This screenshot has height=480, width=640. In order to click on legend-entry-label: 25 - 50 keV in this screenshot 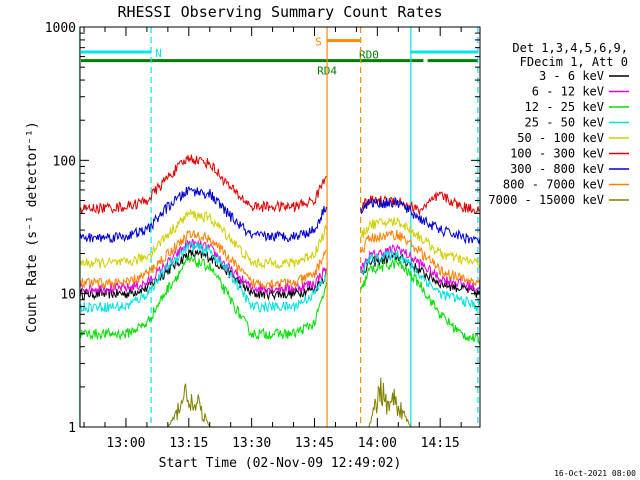, I will do `click(564, 123)`.